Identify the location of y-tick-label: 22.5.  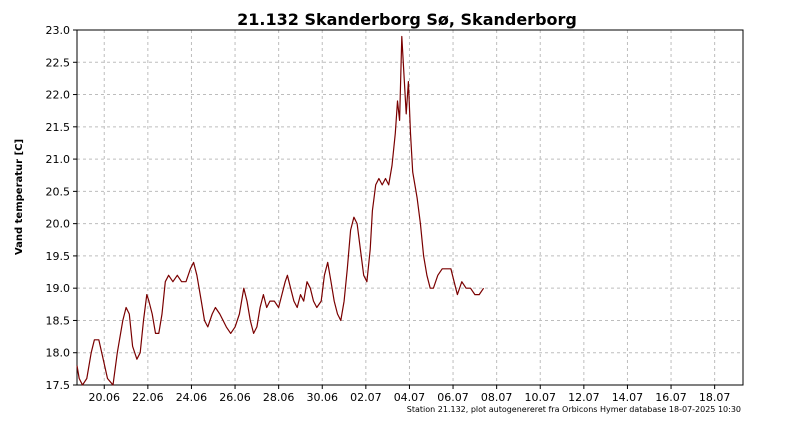
(58, 62).